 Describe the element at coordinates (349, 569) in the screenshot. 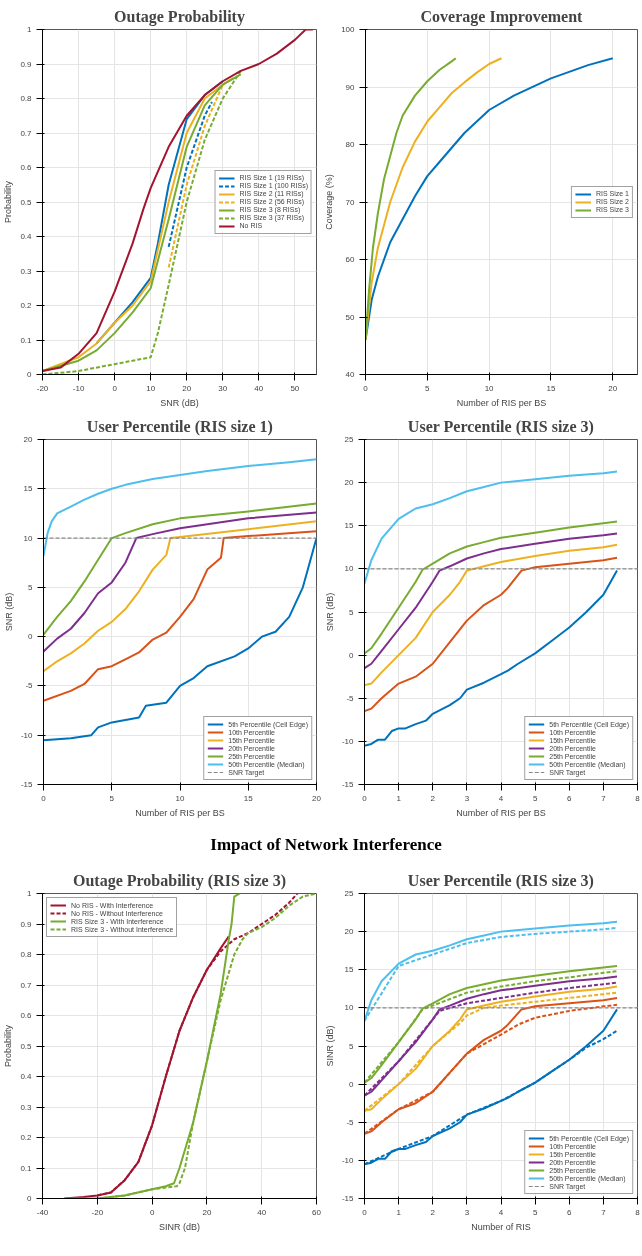

I see `y-tick-label: 10` at that location.